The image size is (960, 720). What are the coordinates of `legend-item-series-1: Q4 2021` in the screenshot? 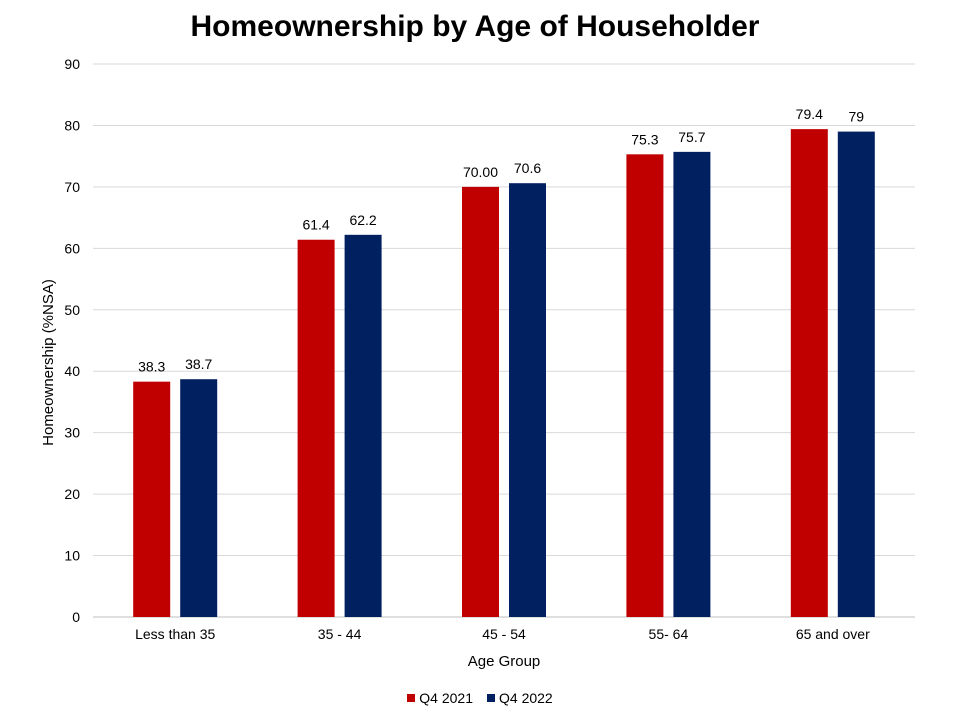 It's located at (440, 698).